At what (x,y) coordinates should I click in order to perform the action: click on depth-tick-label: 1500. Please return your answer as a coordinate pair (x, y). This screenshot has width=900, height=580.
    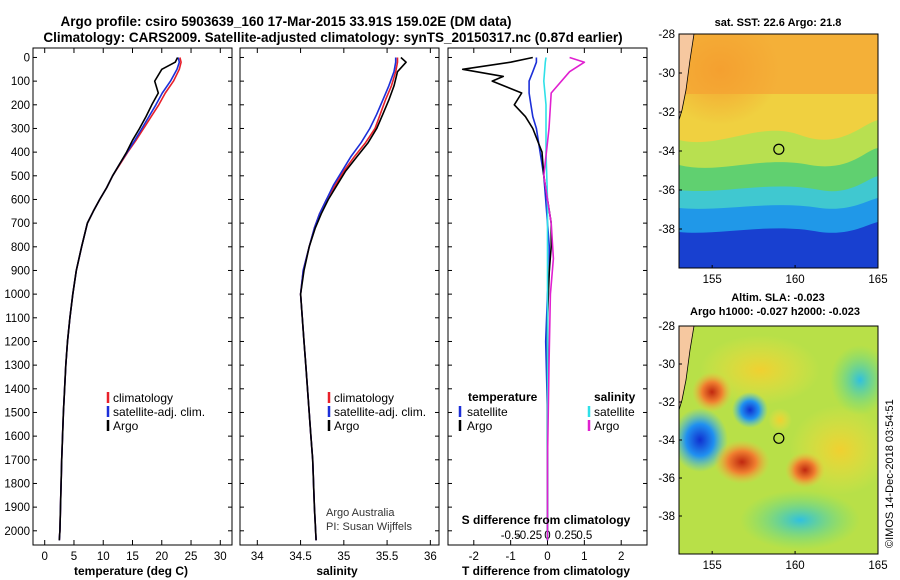
    Looking at the image, I should click on (17, 413).